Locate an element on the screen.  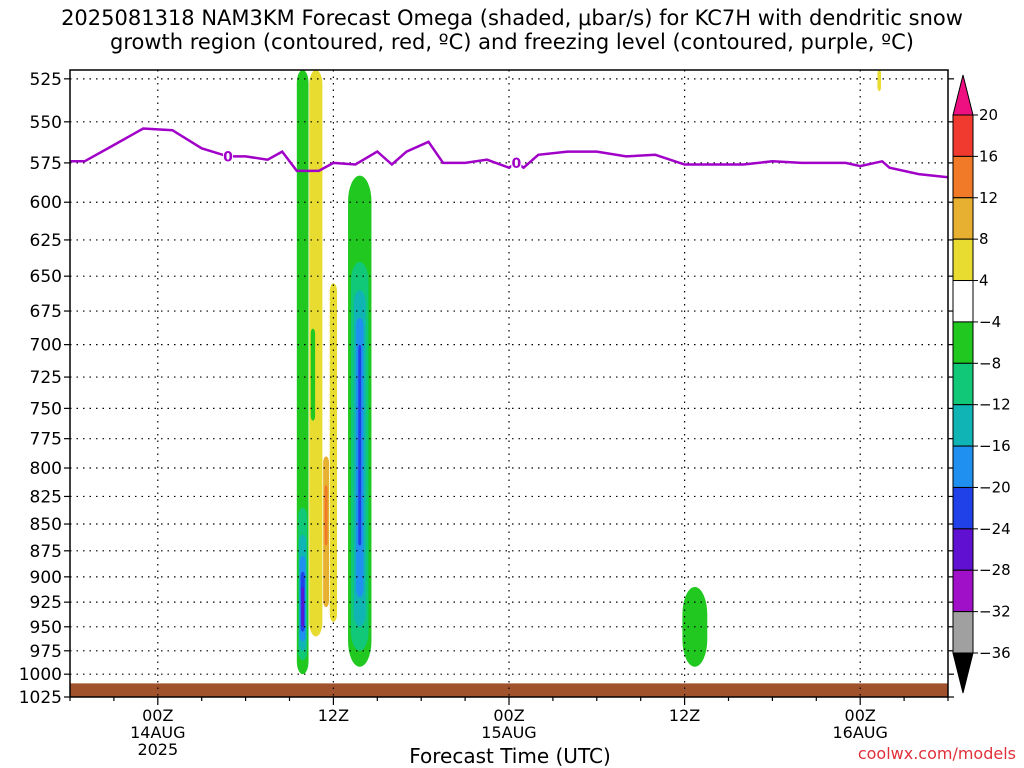
y-tick-label: 950 is located at coordinates (46, 628).